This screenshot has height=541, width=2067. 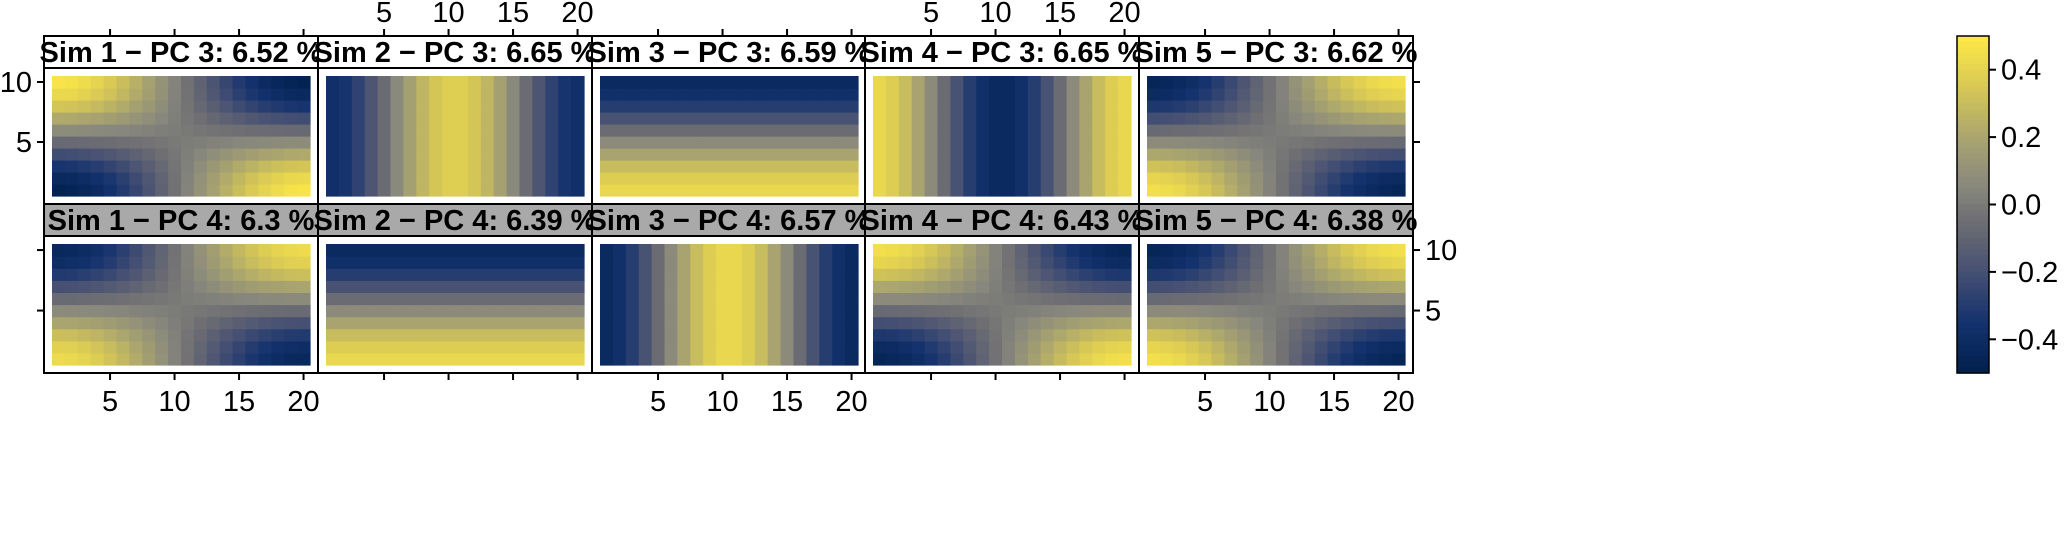 What do you see at coordinates (2007, 204) in the screenshot?
I see `colorbar: 0.40.20.0−0.2−0.4` at bounding box center [2007, 204].